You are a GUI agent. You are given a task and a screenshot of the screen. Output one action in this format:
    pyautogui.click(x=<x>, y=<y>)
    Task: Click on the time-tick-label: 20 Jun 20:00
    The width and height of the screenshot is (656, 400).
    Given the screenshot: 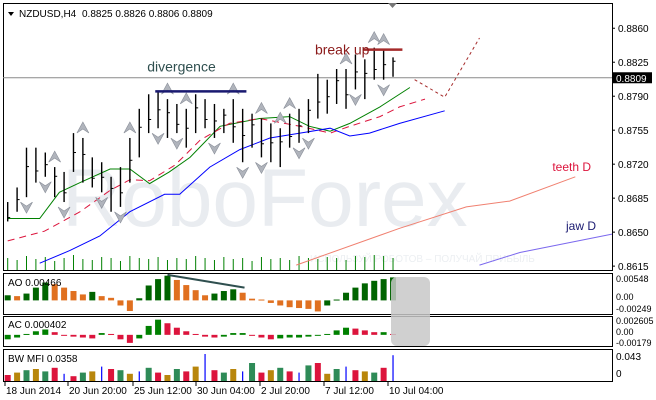 What is the action you would take?
    pyautogui.click(x=98, y=391)
    